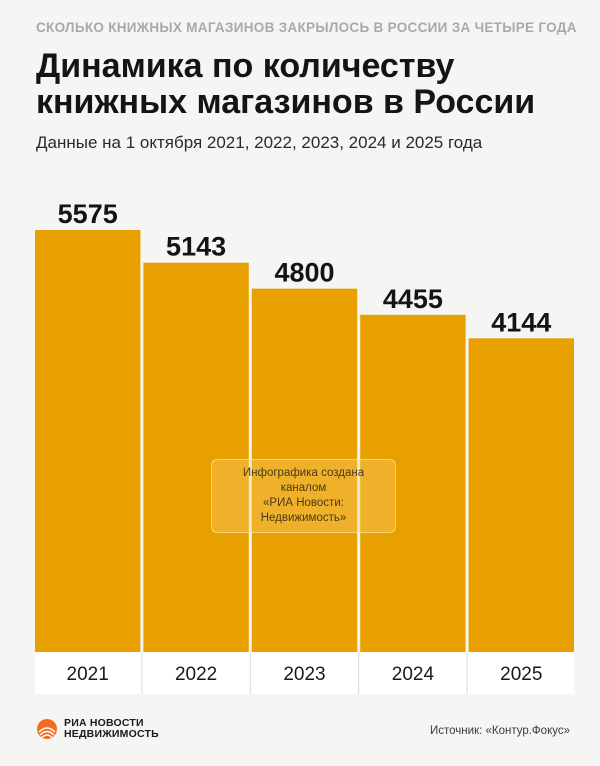 This screenshot has height=766, width=600. What do you see at coordinates (413, 483) in the screenshot?
I see `bar-2024` at bounding box center [413, 483].